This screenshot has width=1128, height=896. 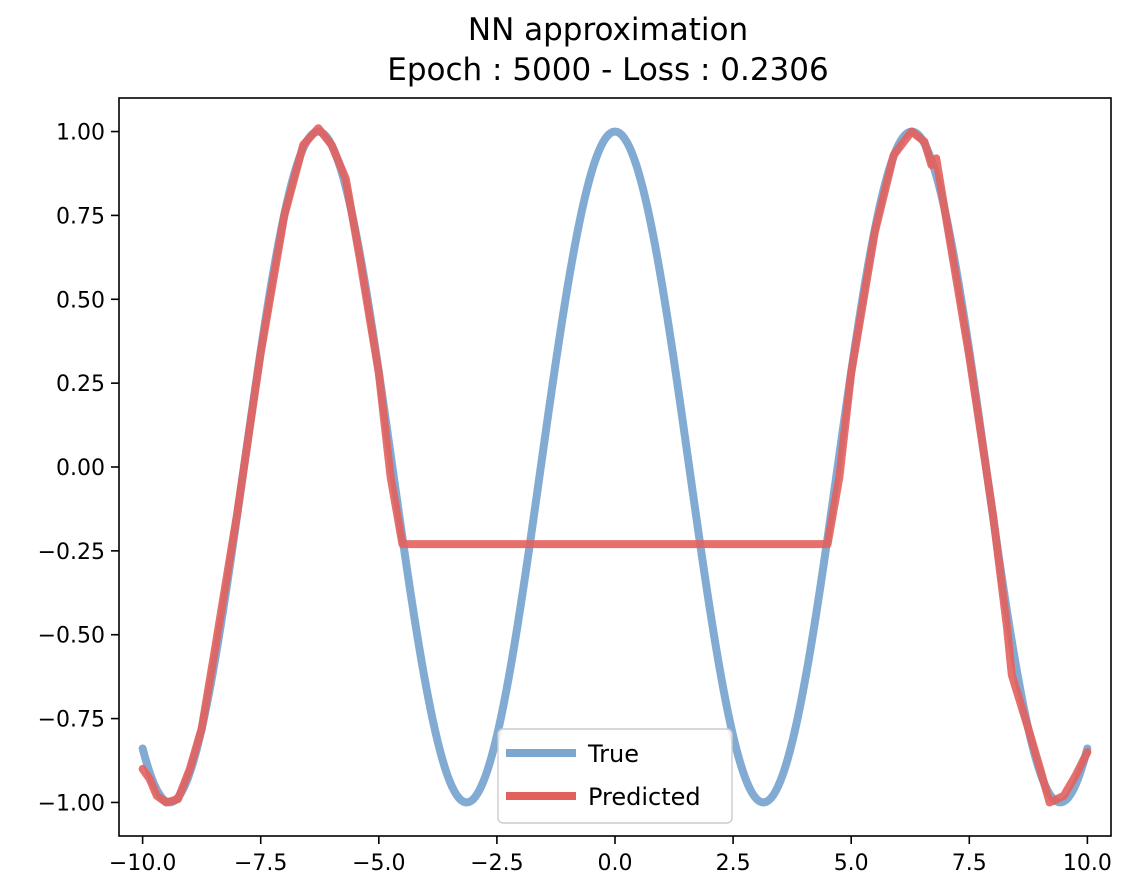 I want to click on y-tick-label: −0.25, so click(x=71, y=552).